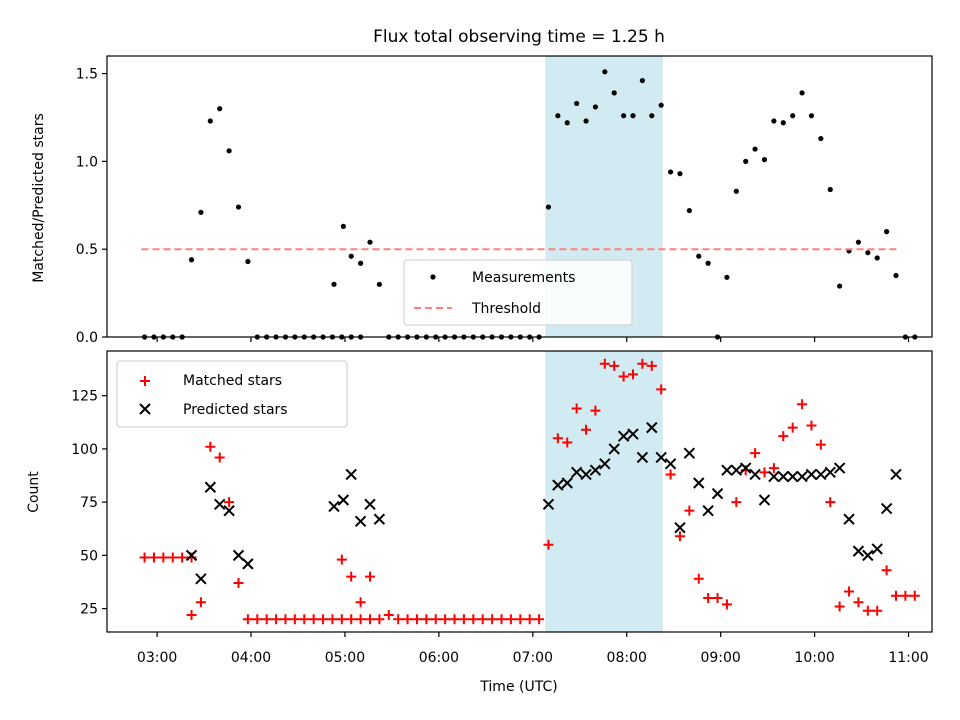  I want to click on top-y-tick-label: 0.0, so click(87, 338).